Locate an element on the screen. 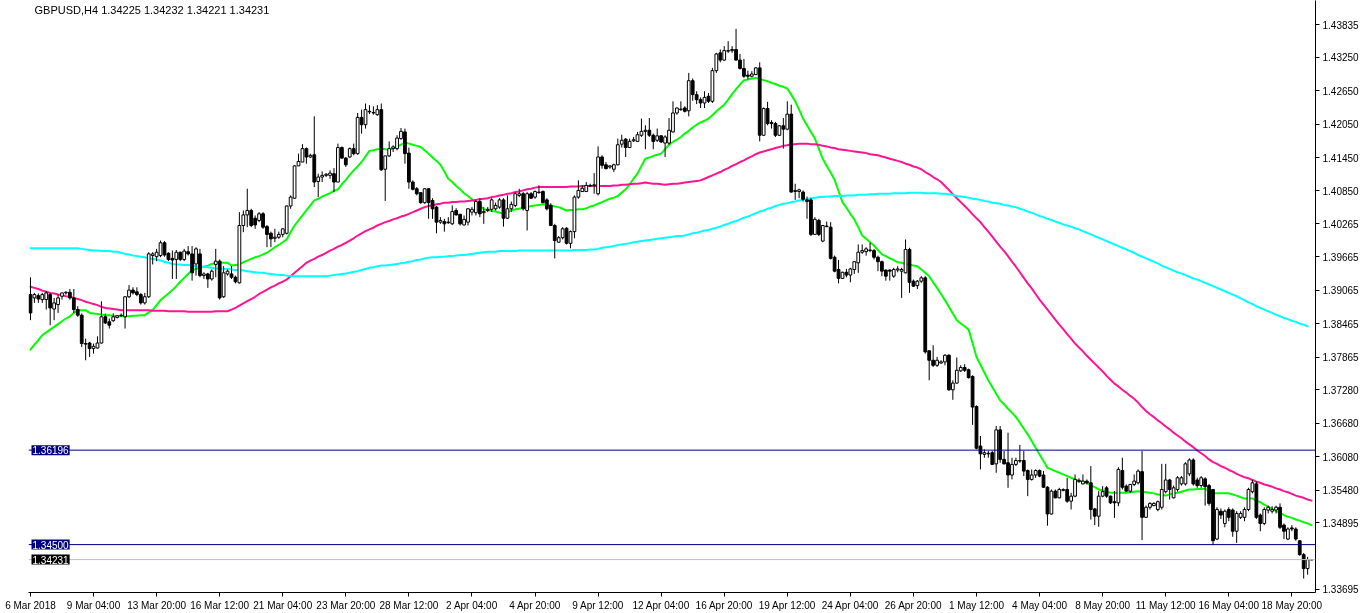 Image resolution: width=1361 pixels, height=613 pixels. x-tick-label: 16 Mar 12:00 is located at coordinates (220, 605).